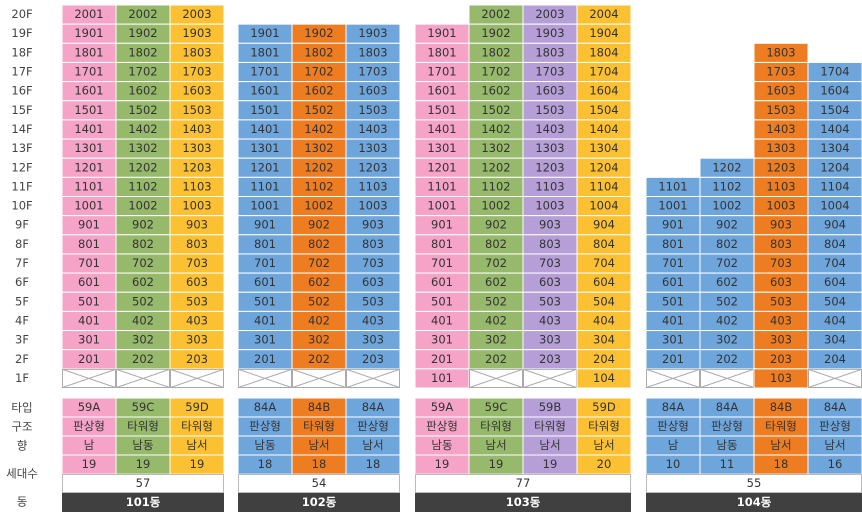 This screenshot has width=862, height=512. Describe the element at coordinates (264, 129) in the screenshot. I see `unit-number: 1401` at that location.